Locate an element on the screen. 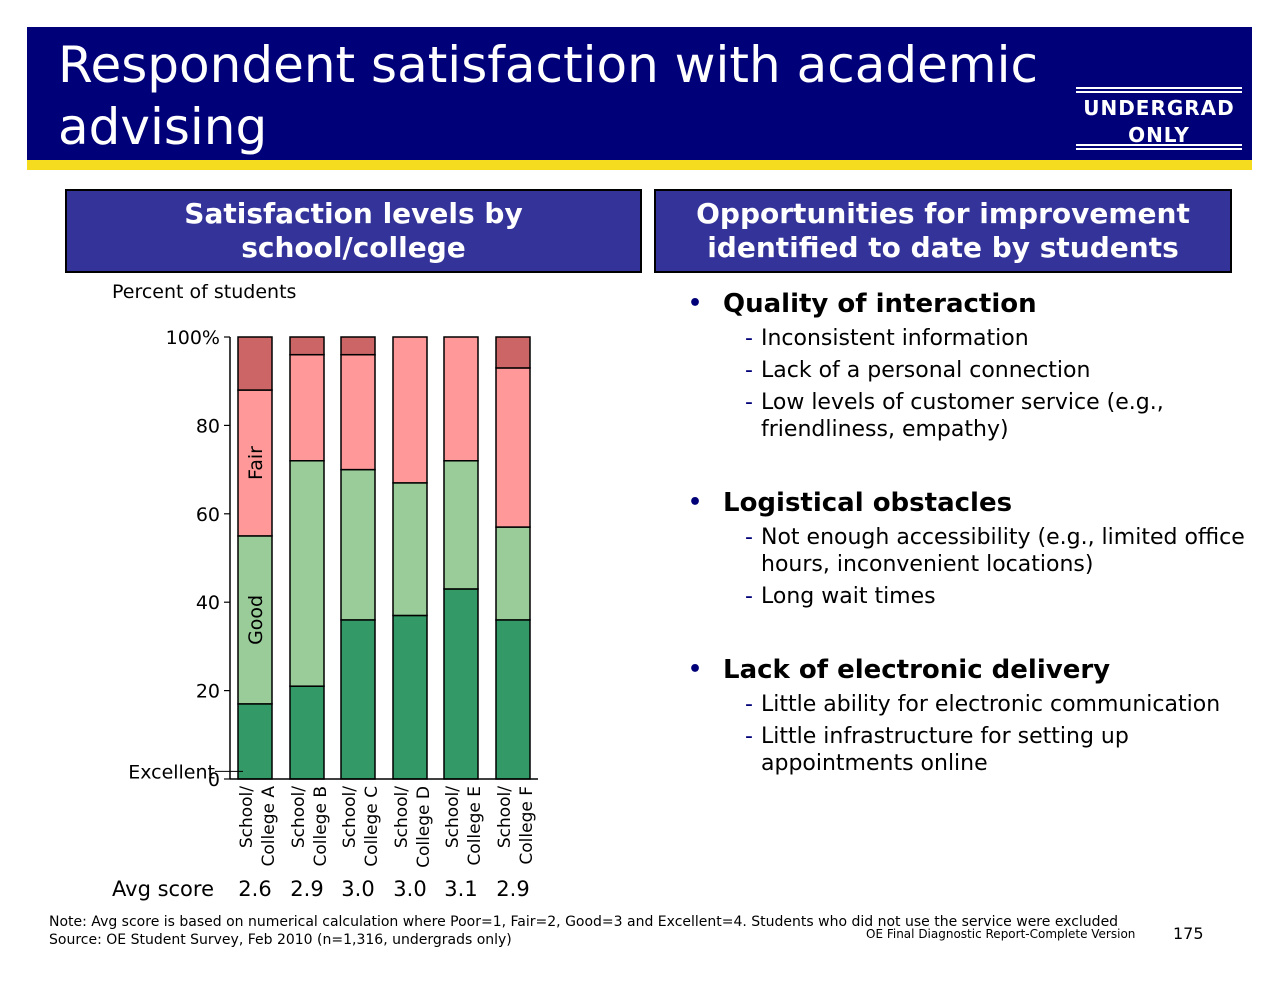 Image resolution: width=1280 pixels, height=990 pixels. improvement-heading-text: Logistical obstacles is located at coordinates (868, 503).